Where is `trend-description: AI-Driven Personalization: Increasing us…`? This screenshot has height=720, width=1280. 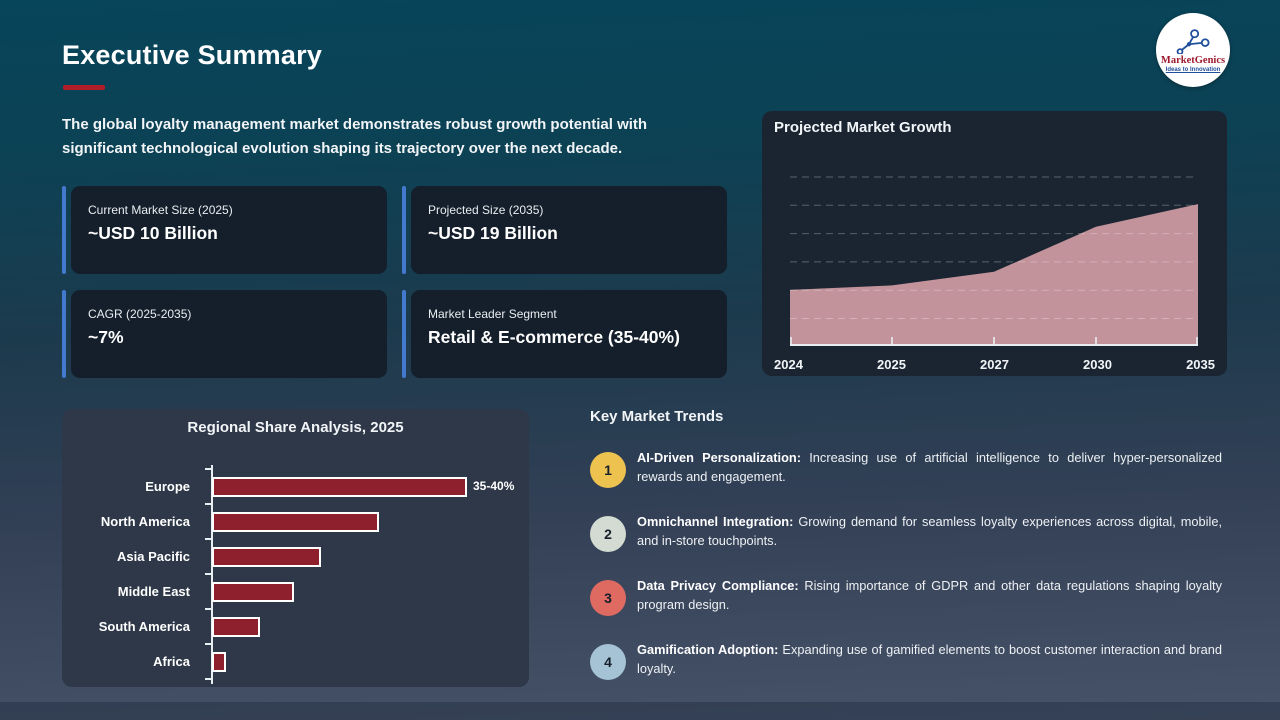
trend-description: AI-Driven Personalization: Increasing us… is located at coordinates (929, 468).